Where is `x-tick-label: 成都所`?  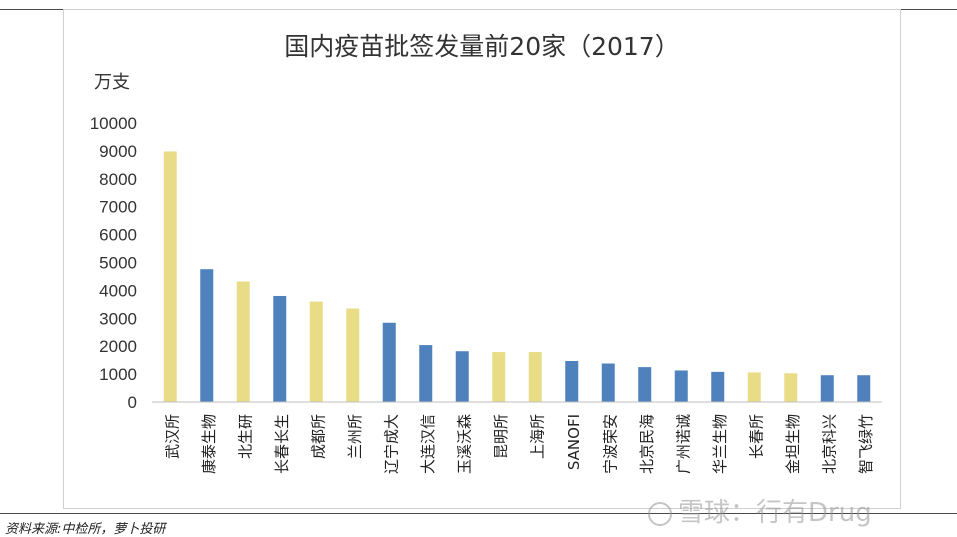
x-tick-label: 成都所 is located at coordinates (318, 436).